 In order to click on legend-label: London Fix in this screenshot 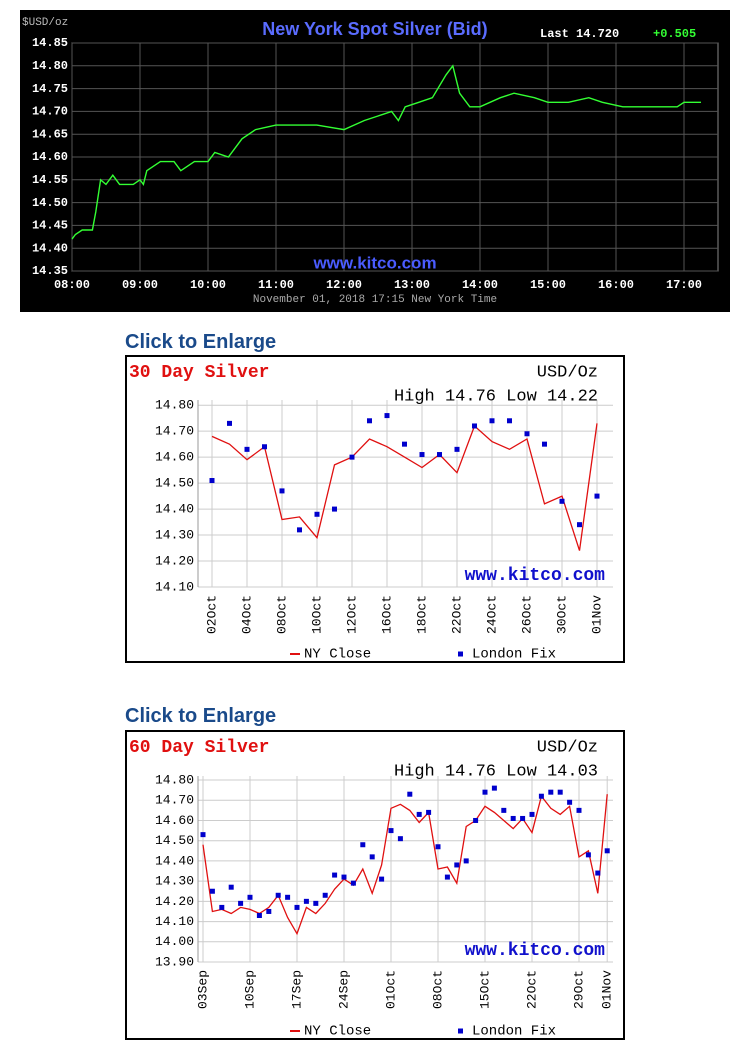, I will do `click(514, 655)`.